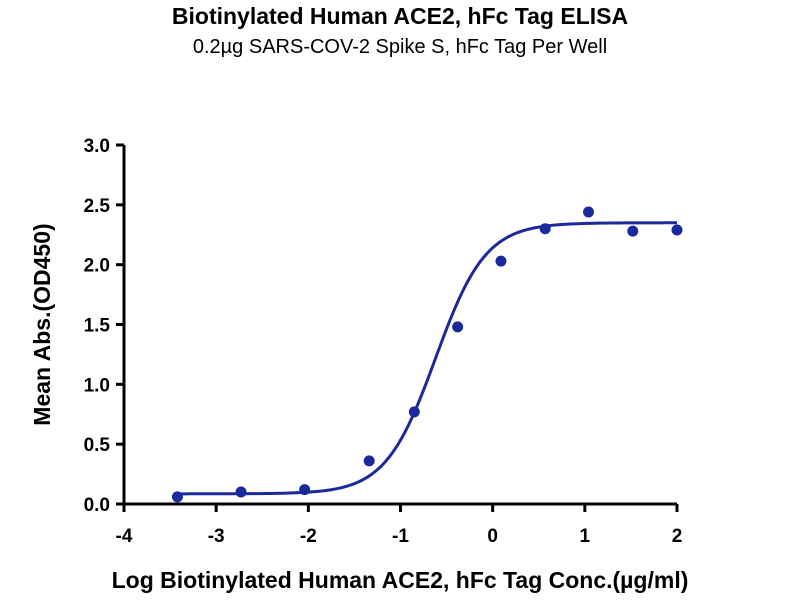 This screenshot has height=600, width=800. Describe the element at coordinates (124, 536) in the screenshot. I see `x-tick-label: -4` at that location.